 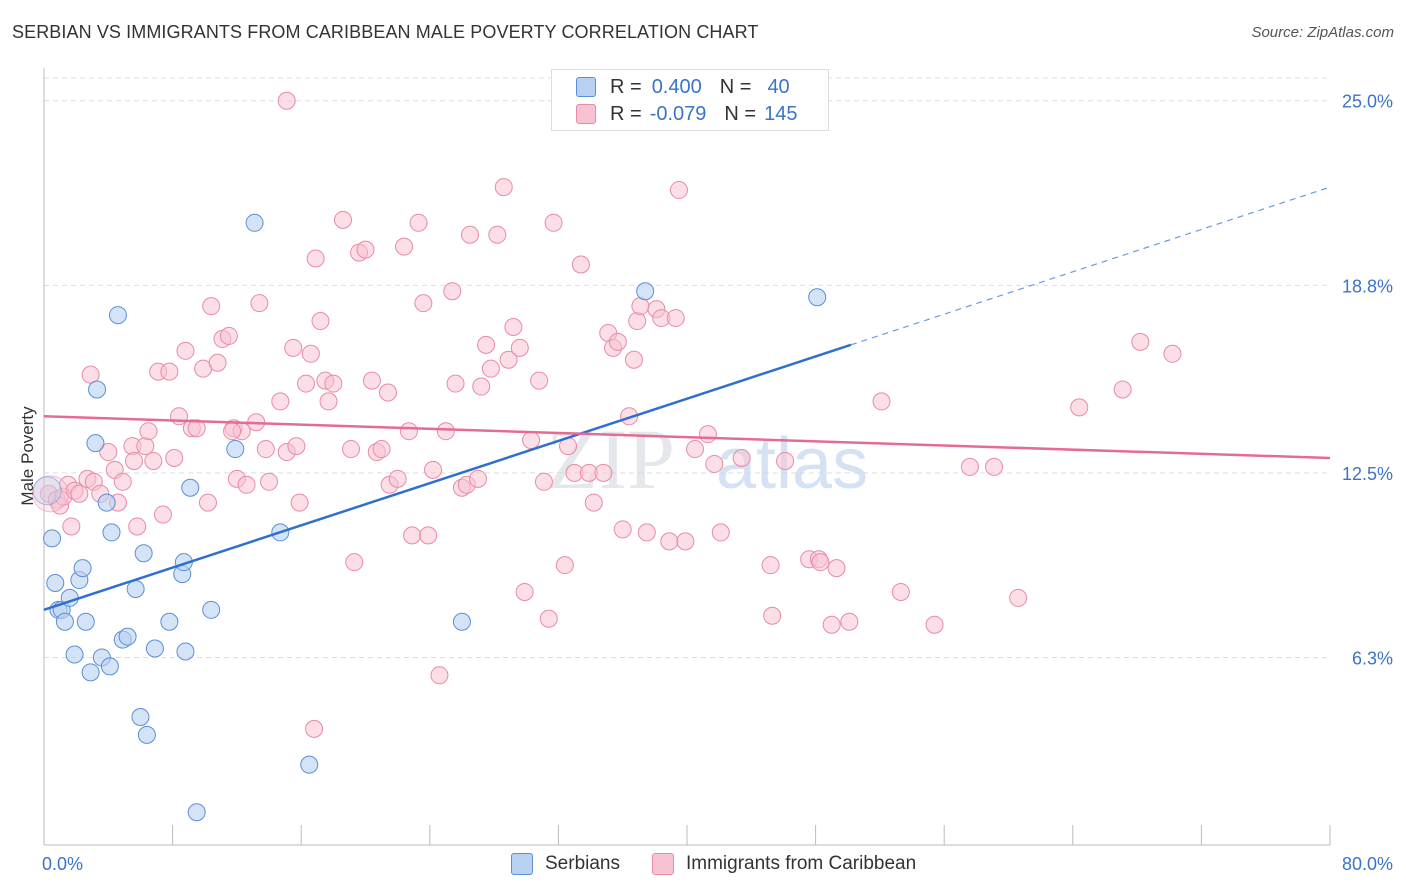 What do you see at coordinates (62, 864) in the screenshot?
I see `x-tick-label: 0.0%` at bounding box center [62, 864].